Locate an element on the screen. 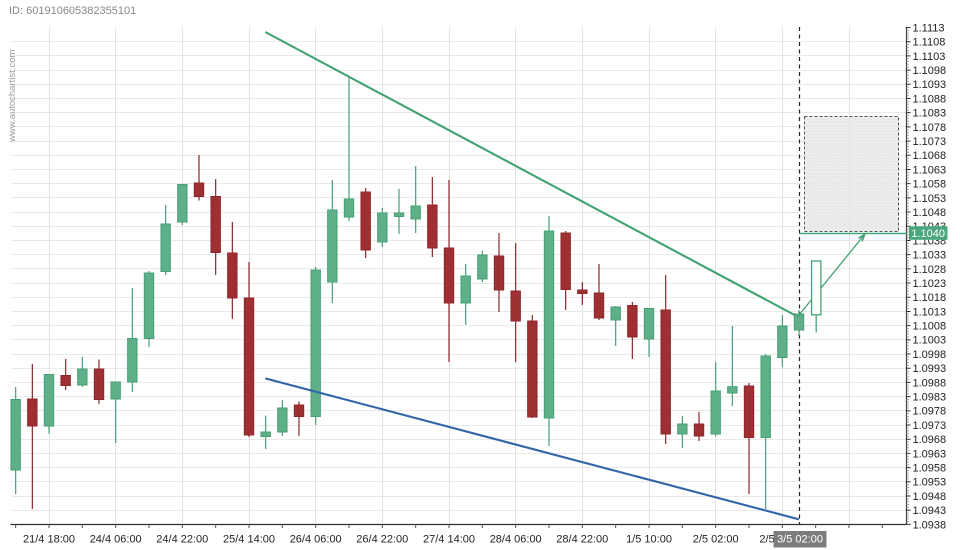  svg-text: 1.0943 is located at coordinates (930, 511).